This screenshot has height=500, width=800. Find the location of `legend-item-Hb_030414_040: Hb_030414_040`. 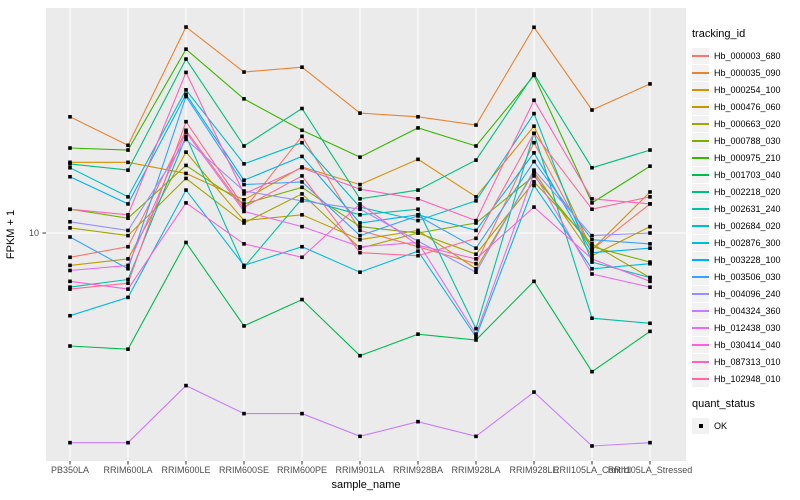

legend-item-Hb_030414_040: Hb_030414_040 is located at coordinates (745, 344).